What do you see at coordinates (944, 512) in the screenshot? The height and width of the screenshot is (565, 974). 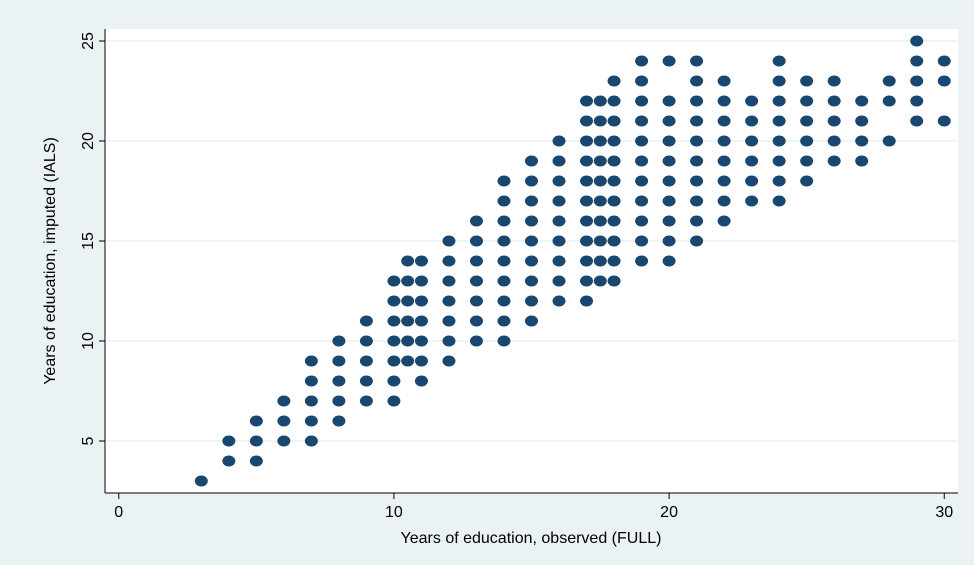 I see `x-tick-label: 30` at bounding box center [944, 512].